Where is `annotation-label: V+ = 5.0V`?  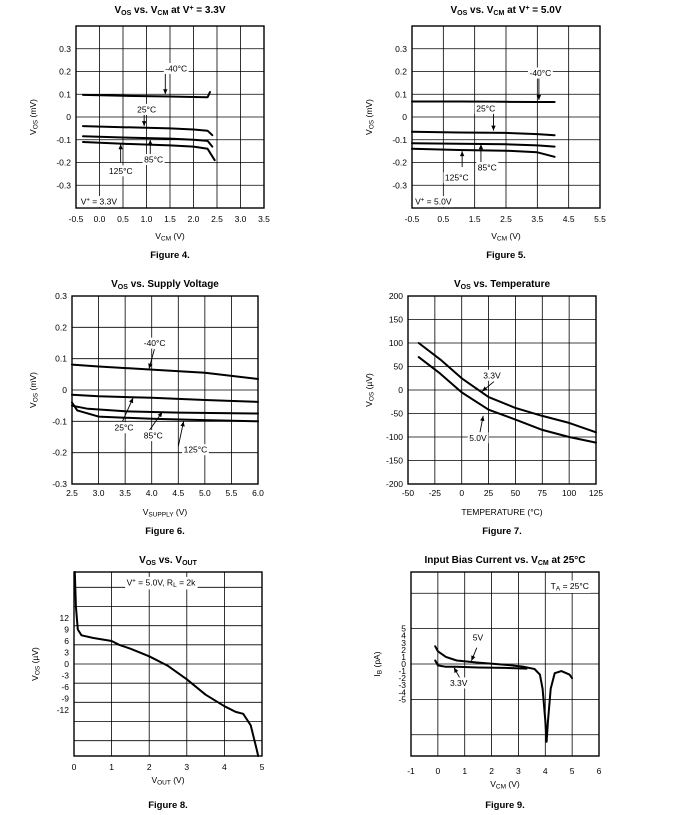 annotation-label: V+ = 5.0V is located at coordinates (433, 202).